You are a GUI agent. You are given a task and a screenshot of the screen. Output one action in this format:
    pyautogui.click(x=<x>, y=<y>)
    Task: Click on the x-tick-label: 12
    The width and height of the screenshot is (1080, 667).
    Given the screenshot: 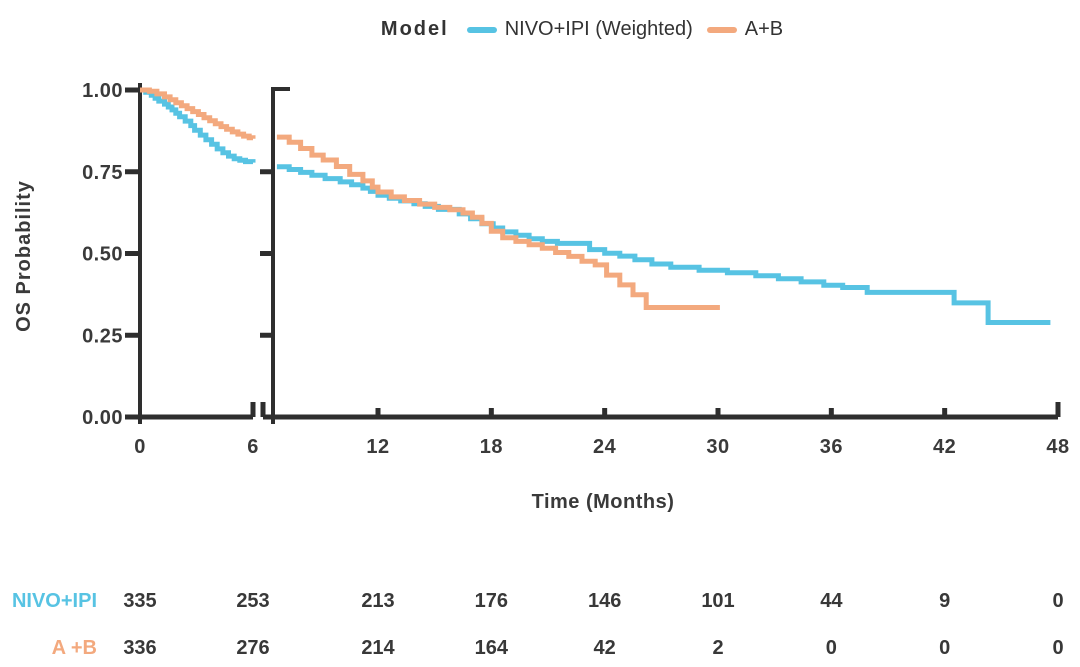 What is the action you would take?
    pyautogui.click(x=377, y=447)
    